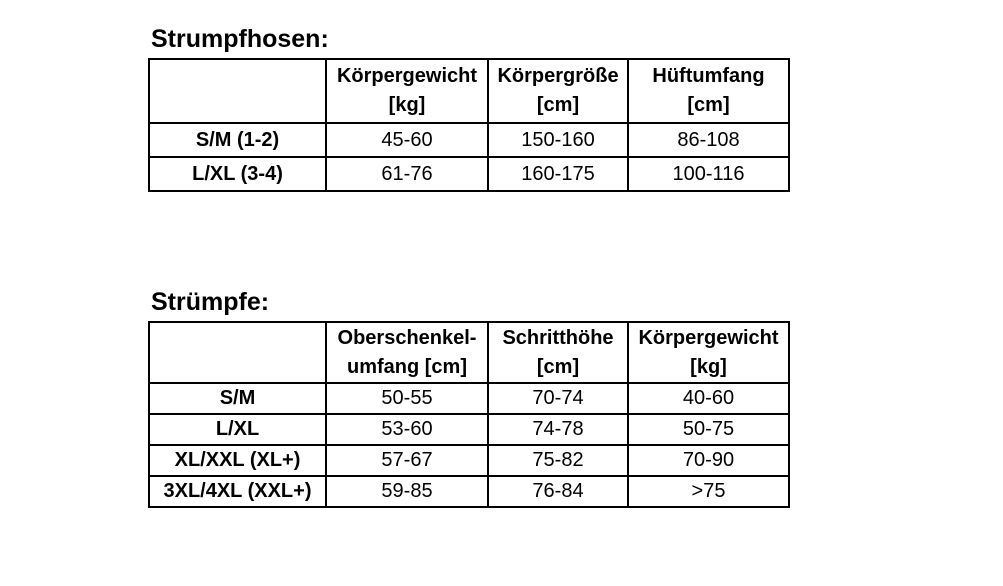  Describe the element at coordinates (558, 91) in the screenshot. I see `column-header-koerpergroesse: Körpergröße [cm]` at that location.